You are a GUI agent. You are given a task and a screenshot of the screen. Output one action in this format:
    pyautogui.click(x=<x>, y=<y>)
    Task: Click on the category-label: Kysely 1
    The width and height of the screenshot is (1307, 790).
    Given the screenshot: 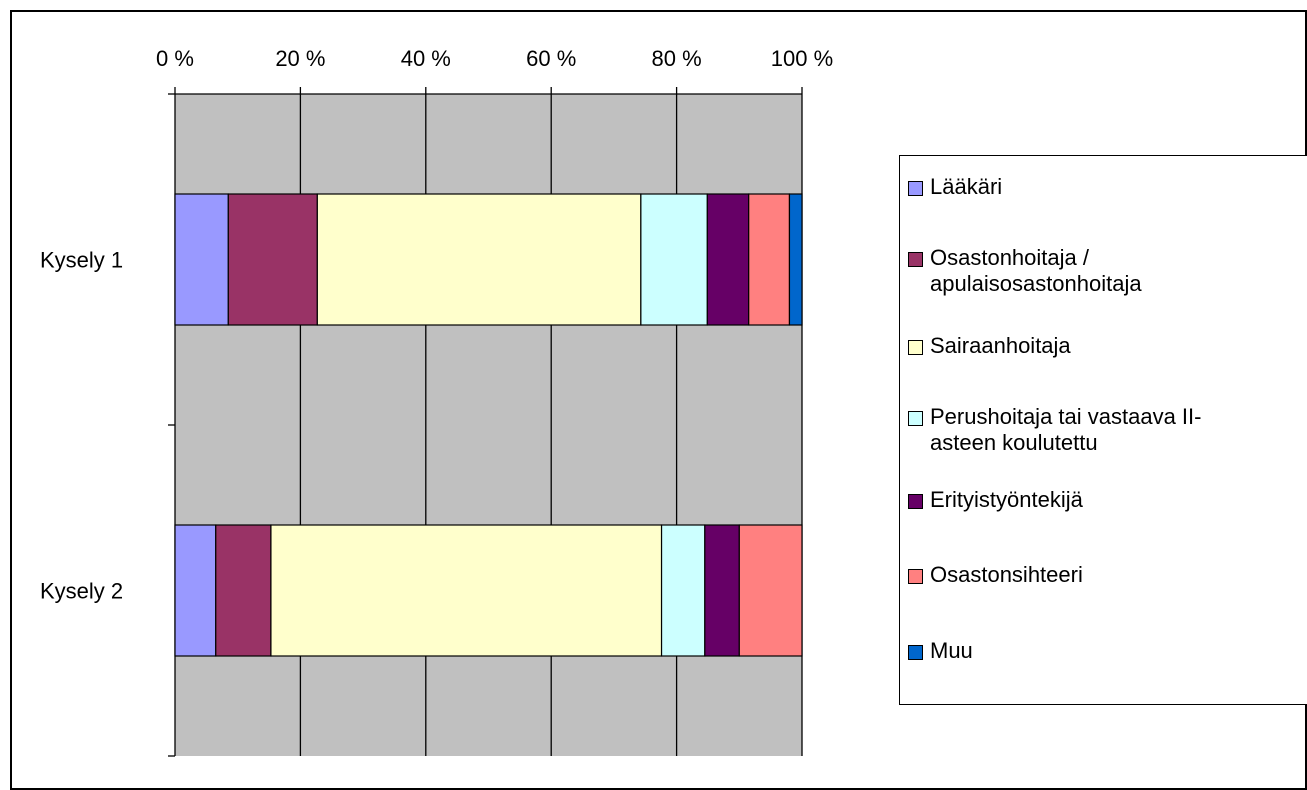 What is the action you would take?
    pyautogui.click(x=81, y=260)
    